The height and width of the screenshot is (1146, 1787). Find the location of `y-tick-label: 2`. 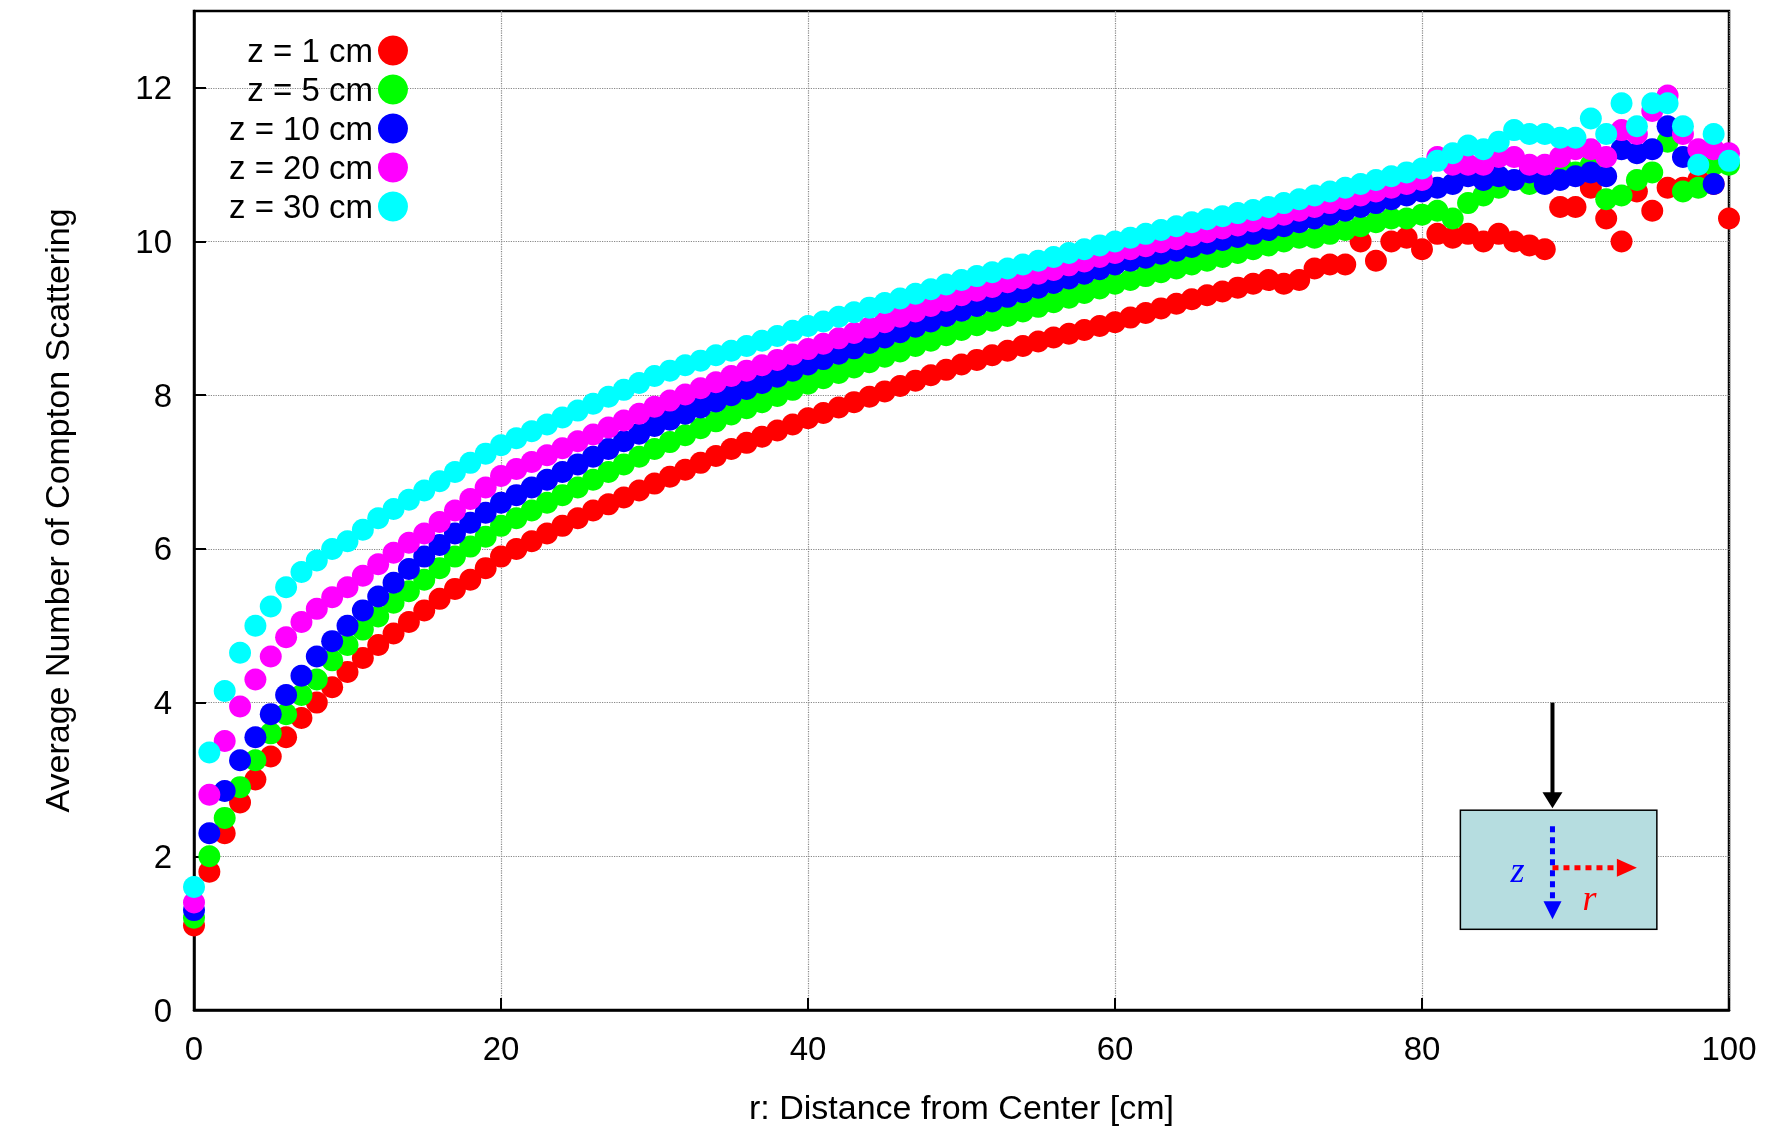

y-tick-label: 2 is located at coordinates (162, 856).